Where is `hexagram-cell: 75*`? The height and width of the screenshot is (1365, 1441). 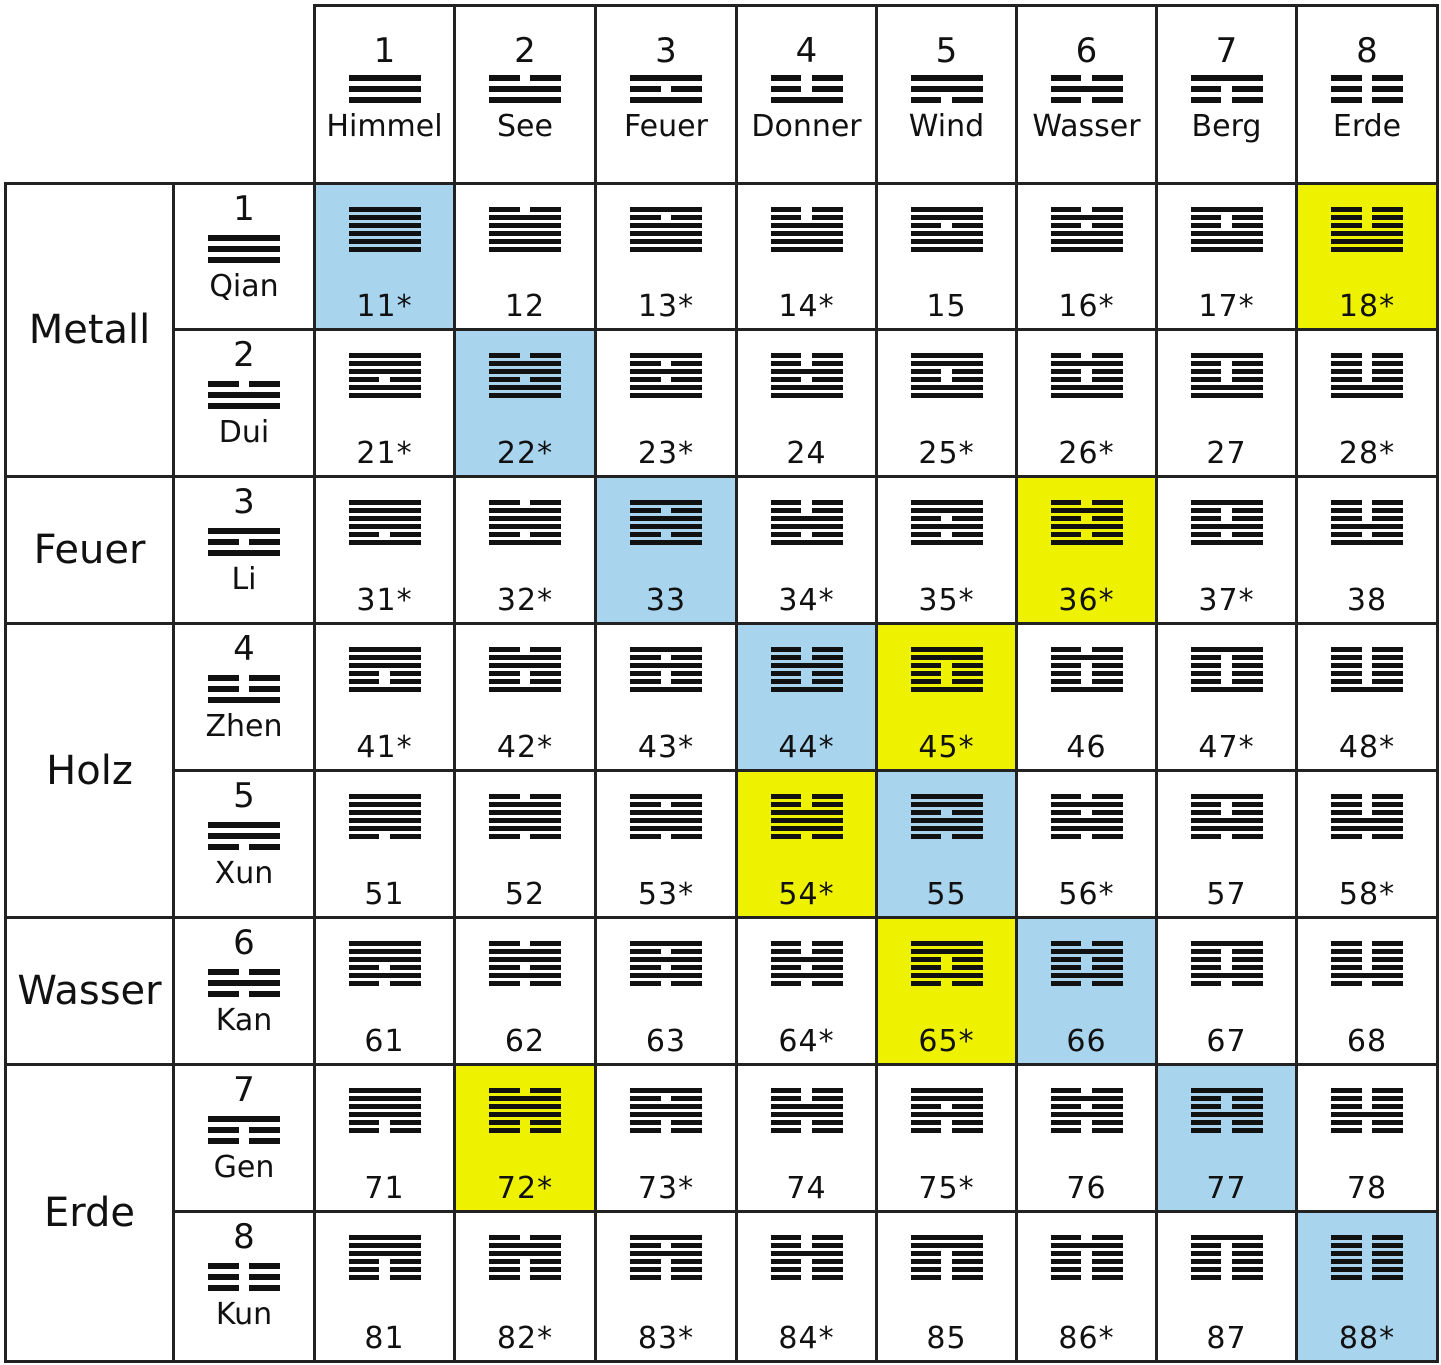 hexagram-cell: 75* is located at coordinates (946, 1138).